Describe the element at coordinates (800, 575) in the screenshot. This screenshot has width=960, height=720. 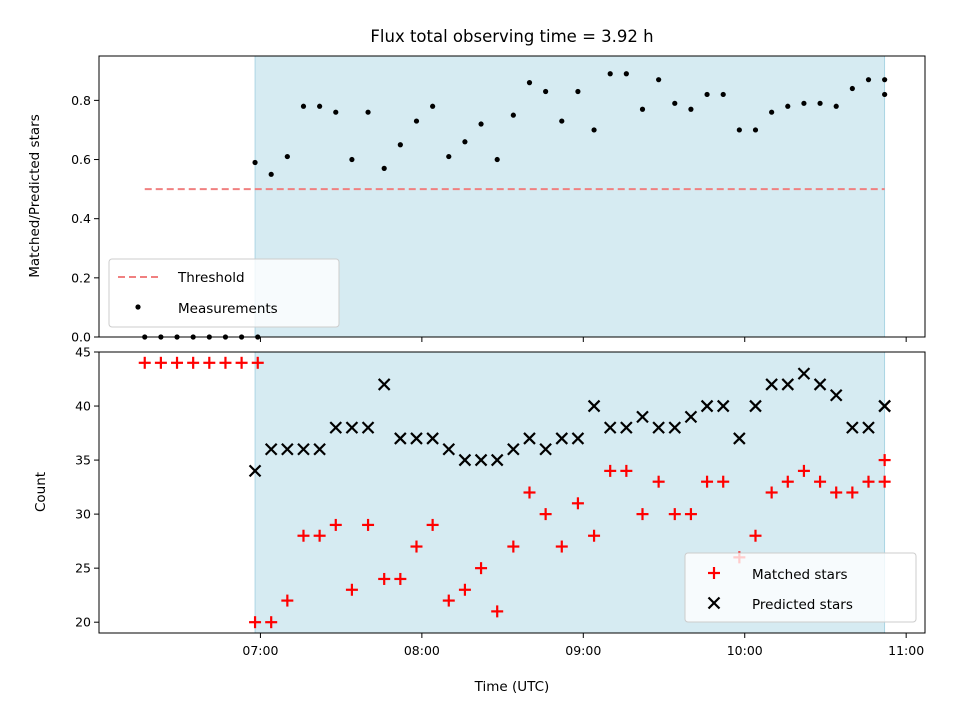
I see `legend-matched-label: Matched stars` at that location.